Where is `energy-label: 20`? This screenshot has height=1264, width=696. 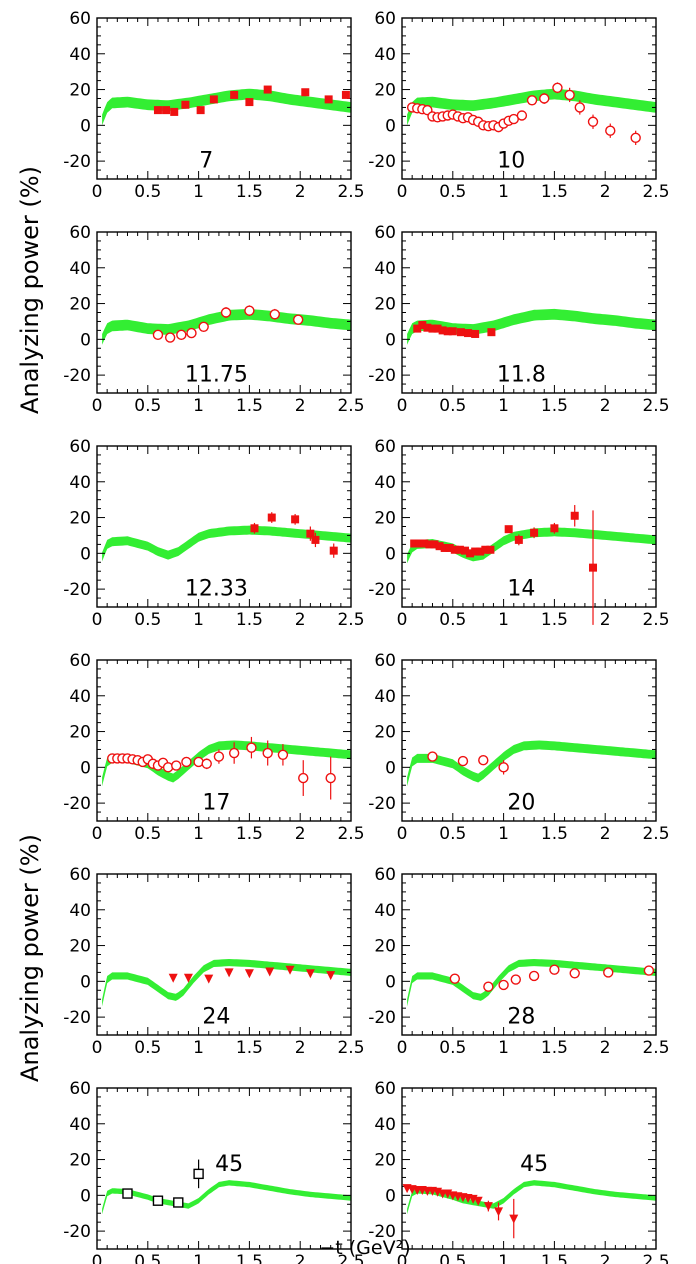
energy-label: 20 is located at coordinates (521, 802).